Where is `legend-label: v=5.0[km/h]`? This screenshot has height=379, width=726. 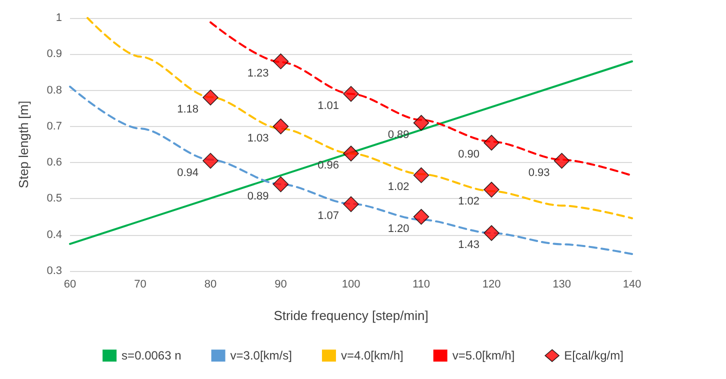
legend-label: v=5.0[km/h] is located at coordinates (483, 355).